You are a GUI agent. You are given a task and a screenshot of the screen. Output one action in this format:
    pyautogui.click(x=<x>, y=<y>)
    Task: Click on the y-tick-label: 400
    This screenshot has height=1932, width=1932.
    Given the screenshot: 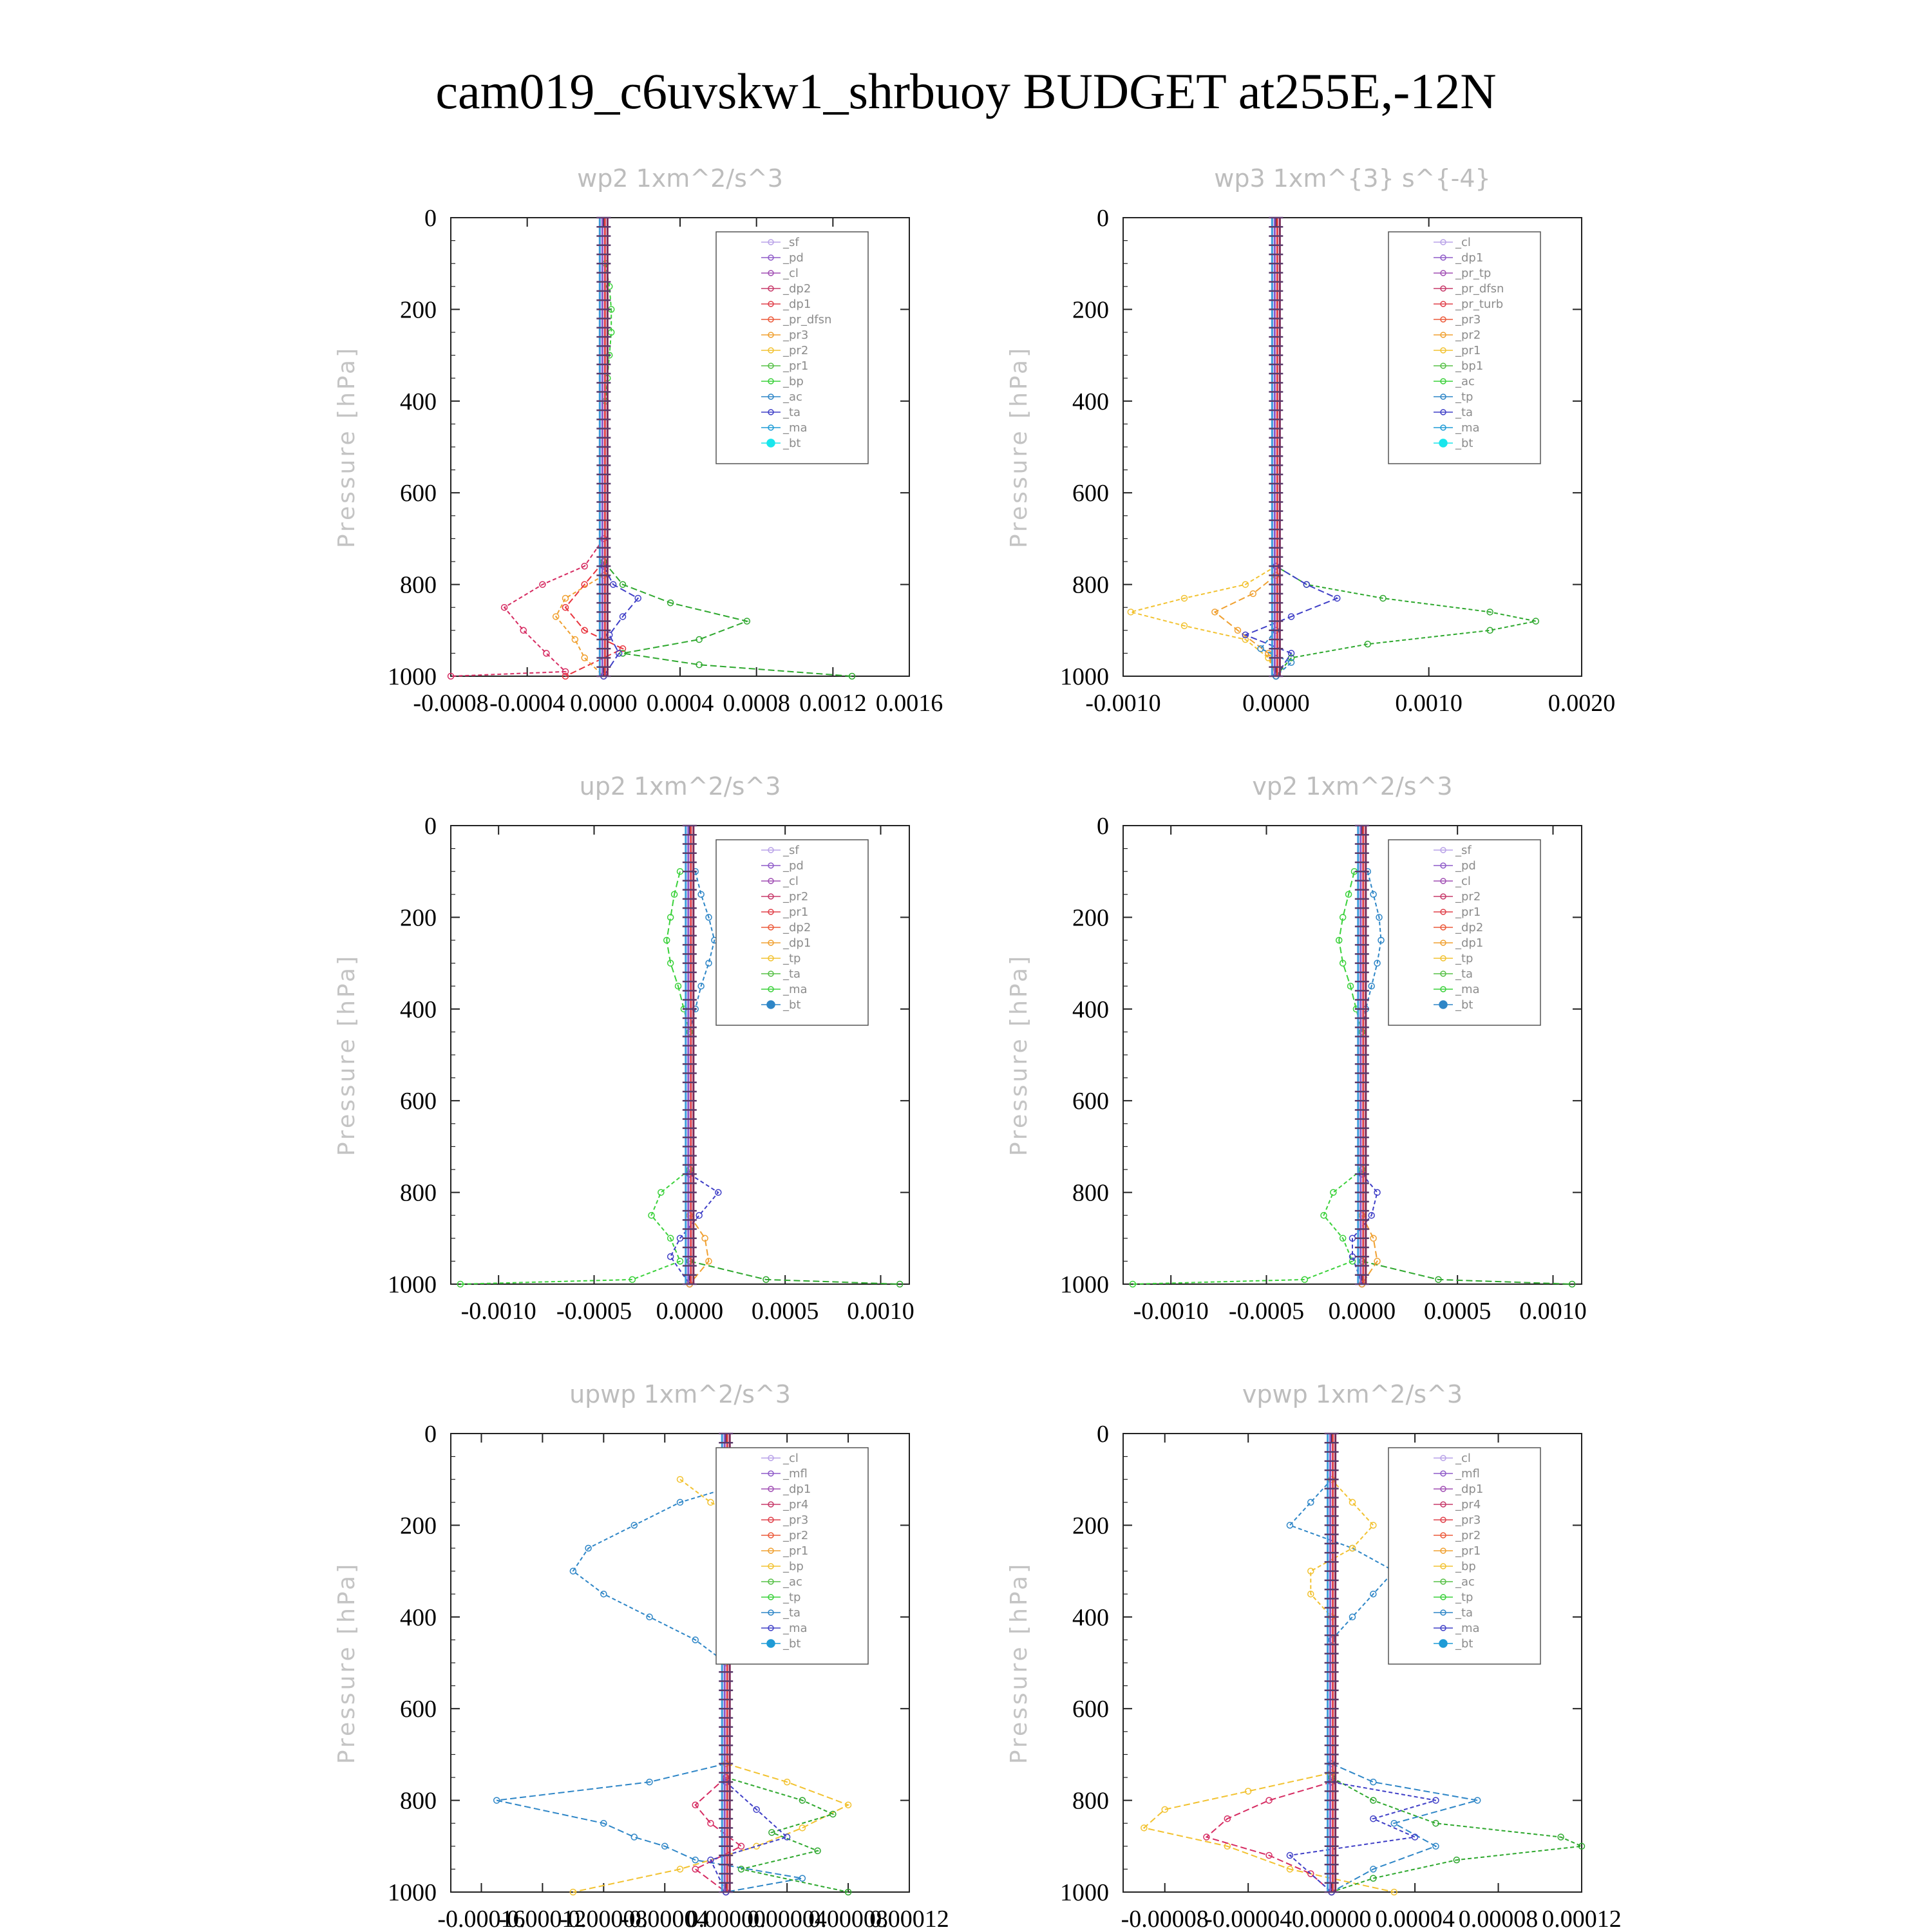 What is the action you would take?
    pyautogui.click(x=418, y=1009)
    